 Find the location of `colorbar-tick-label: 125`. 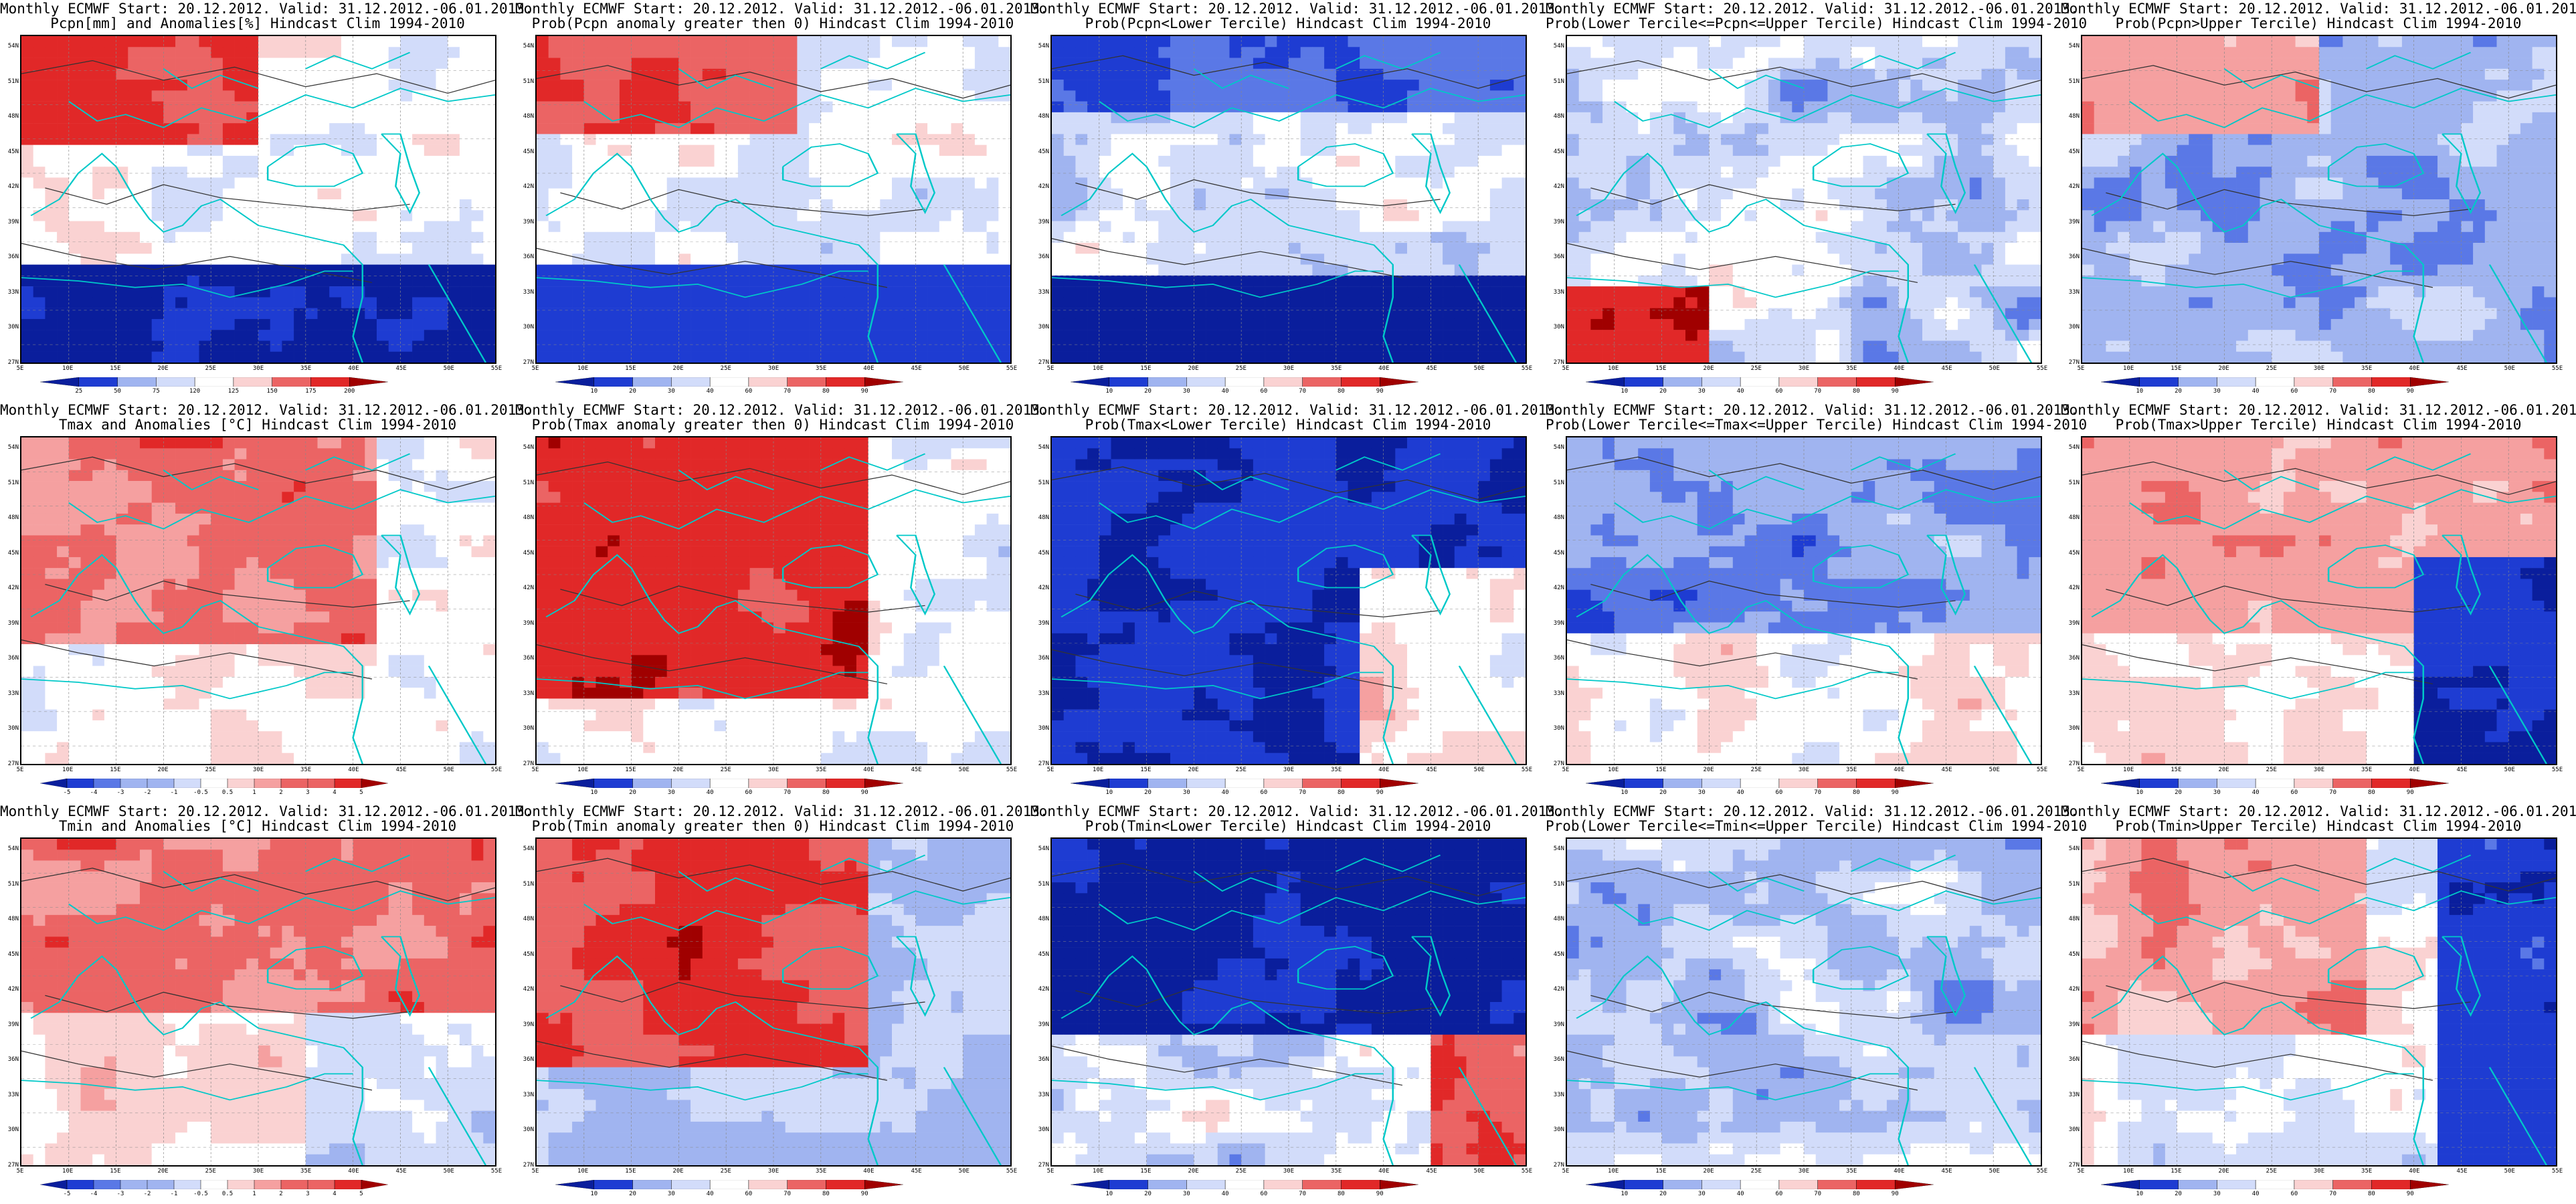

colorbar-tick-label: 125 is located at coordinates (233, 391).